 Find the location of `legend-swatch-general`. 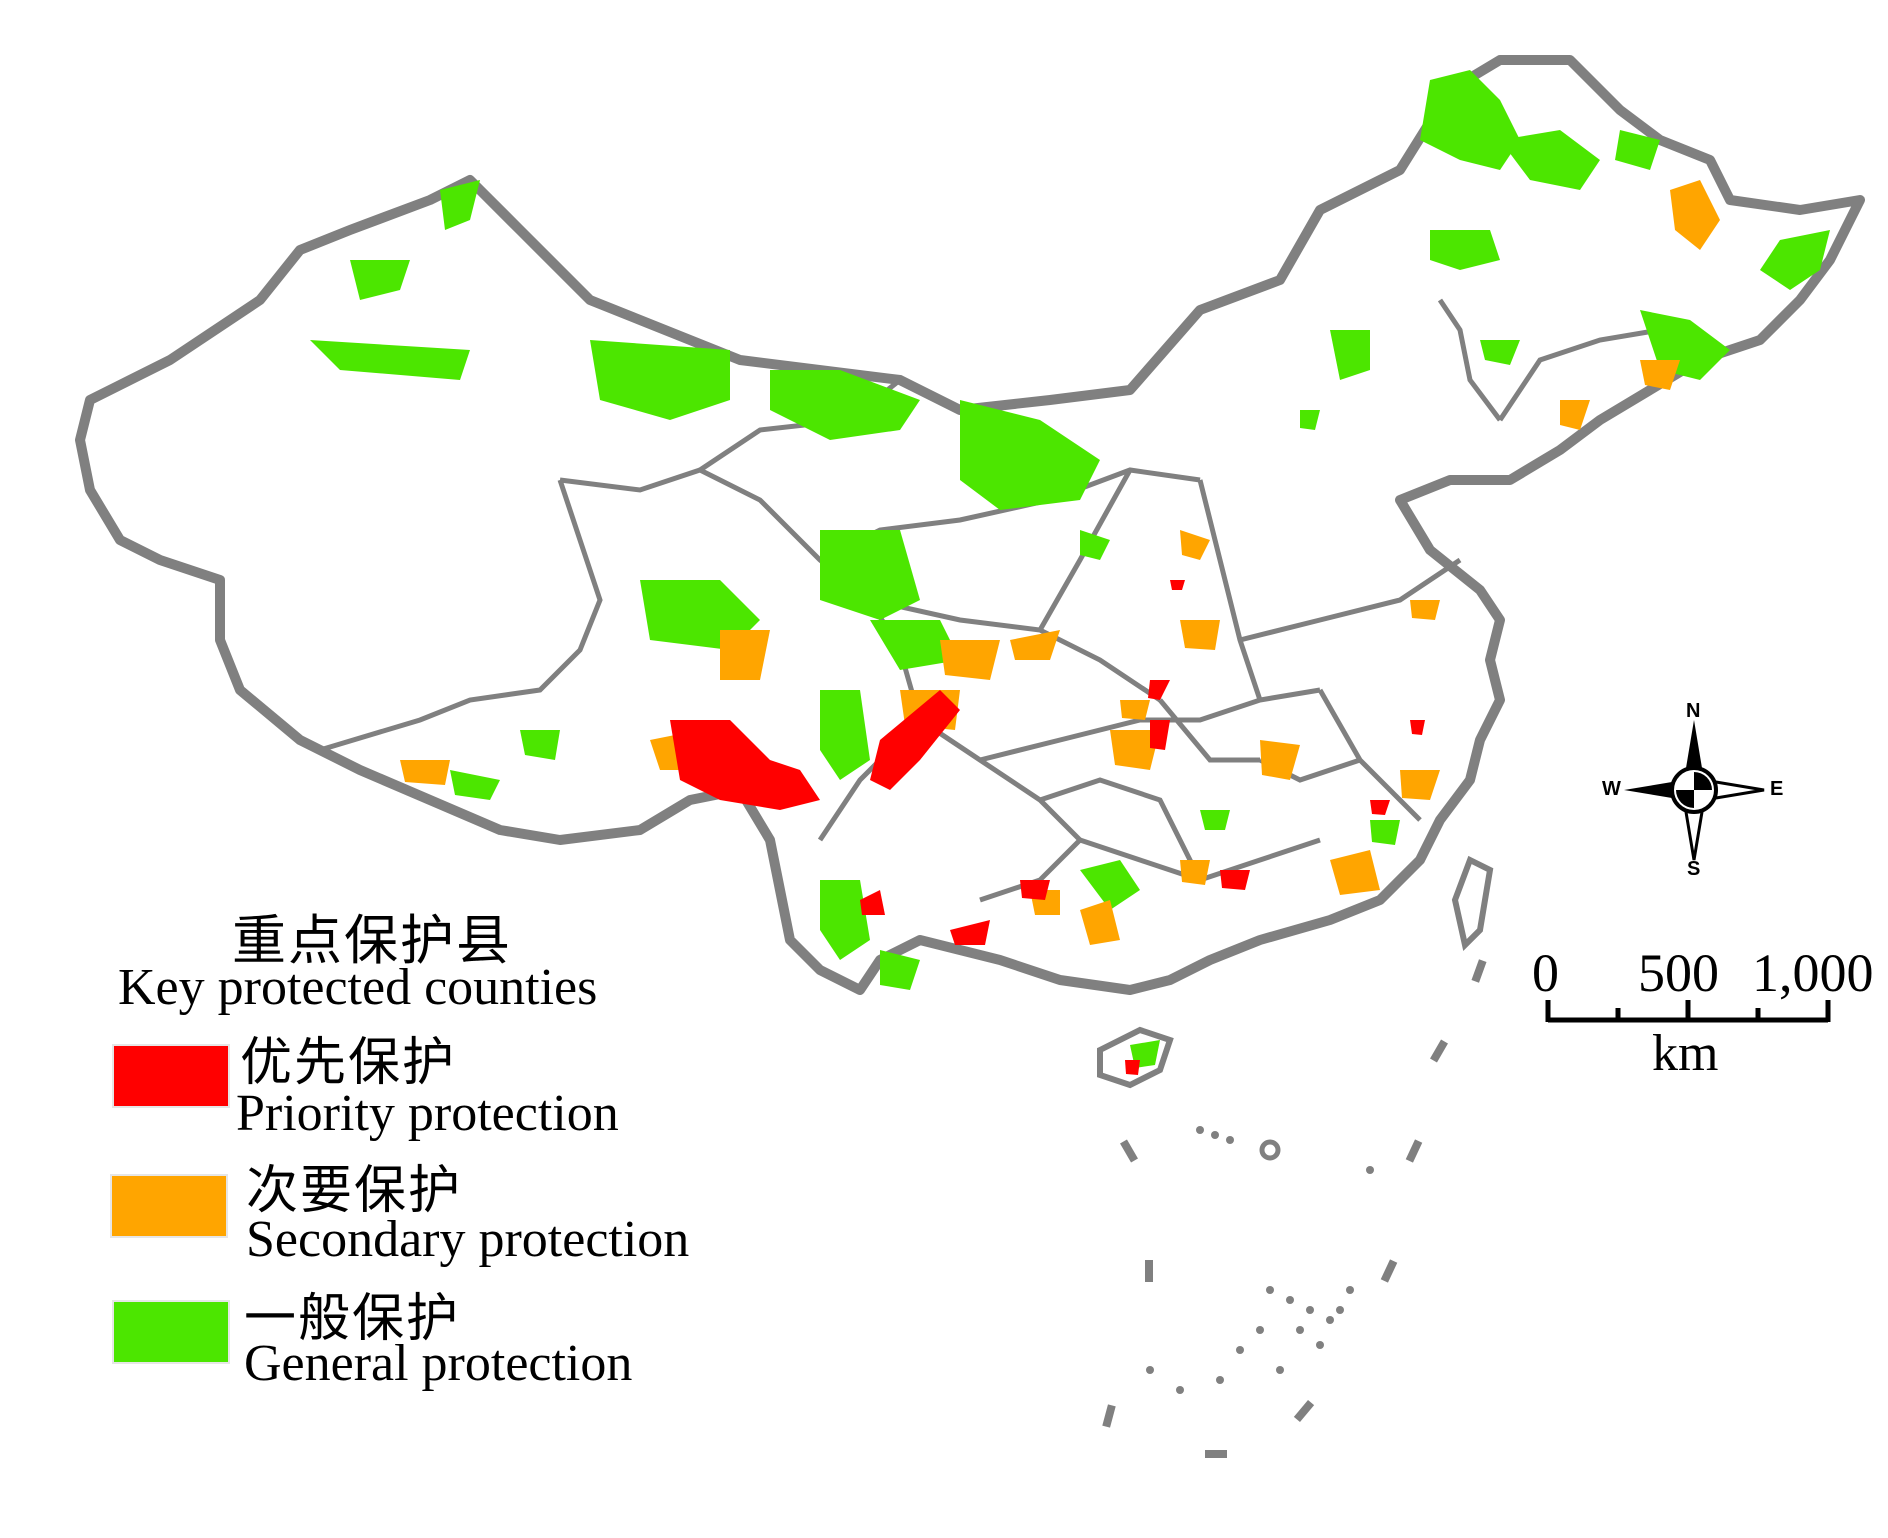

legend-swatch-general is located at coordinates (171, 1332).